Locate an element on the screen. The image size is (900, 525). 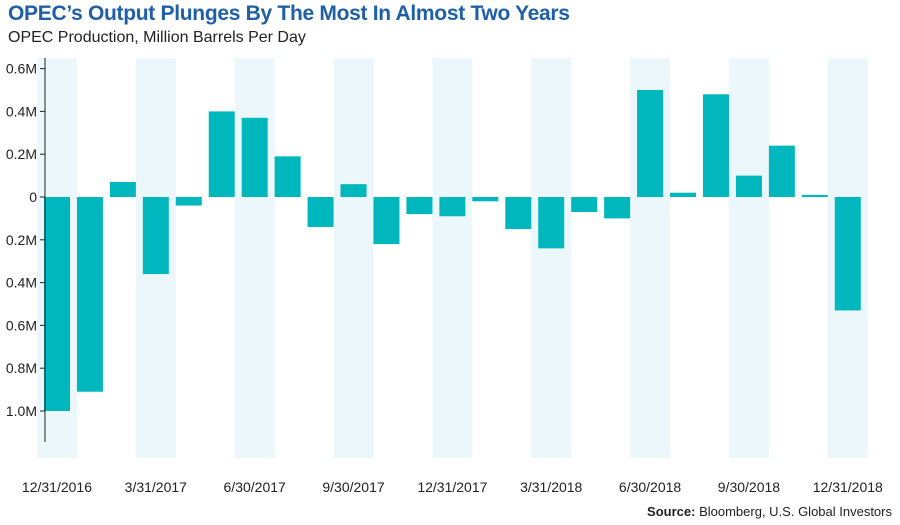
source-note: Source: Bloomberg, U.S. Global Investors is located at coordinates (769, 511).